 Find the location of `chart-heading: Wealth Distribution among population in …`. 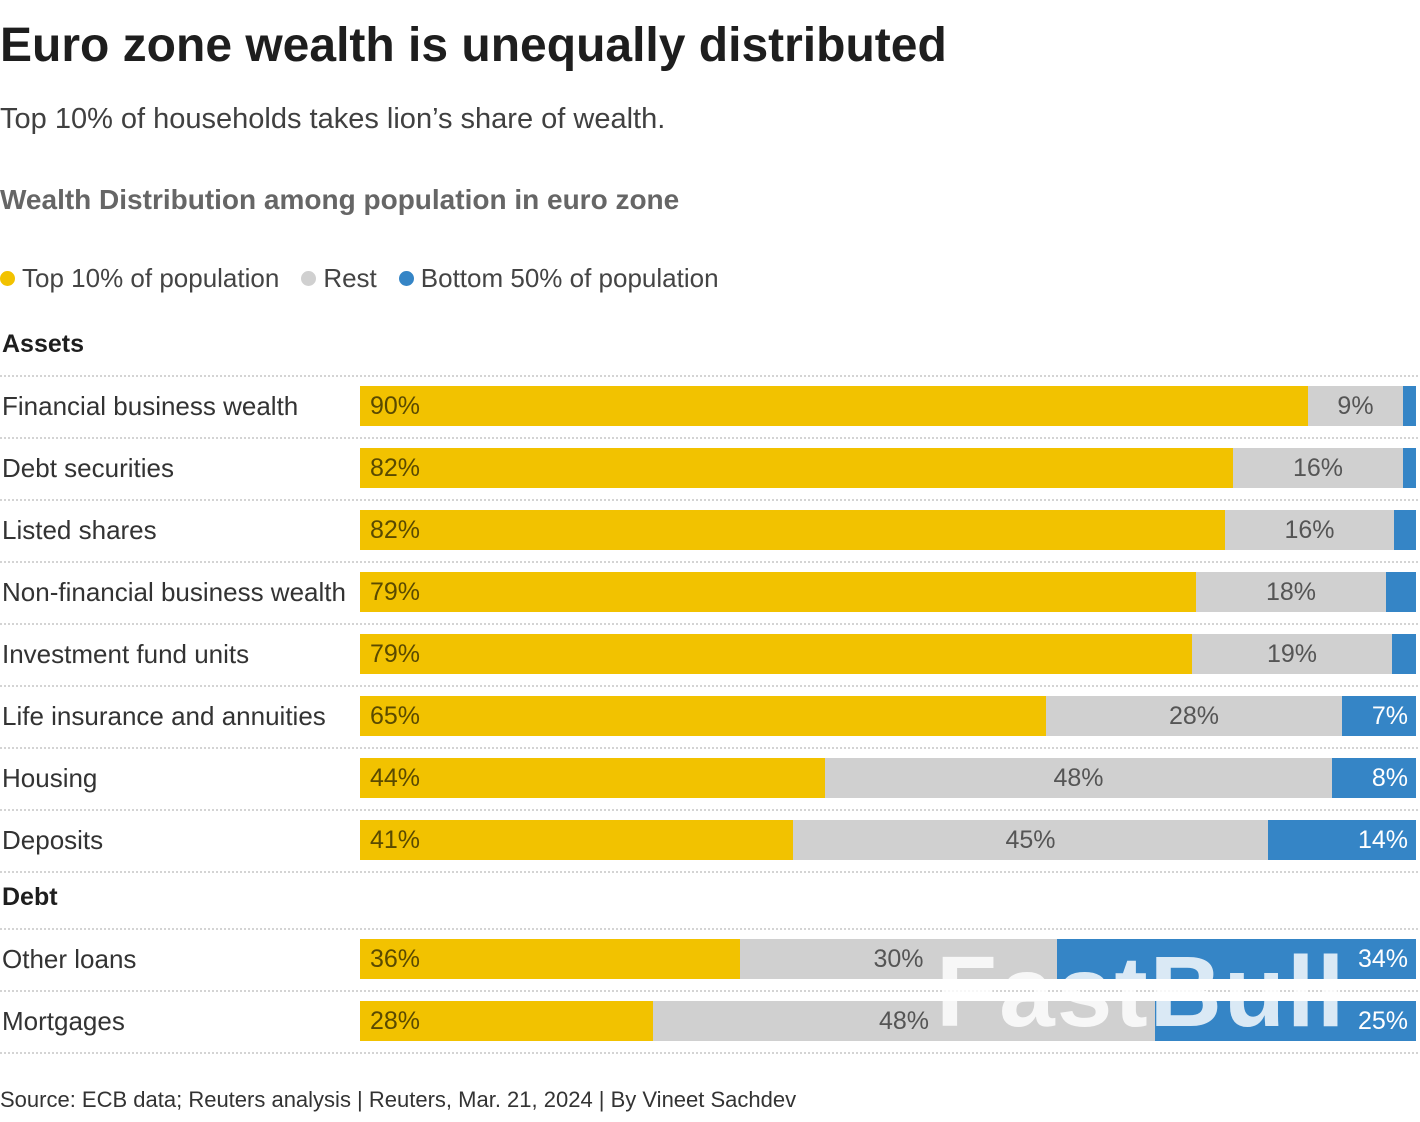

chart-heading: Wealth Distribution among population in … is located at coordinates (340, 199).